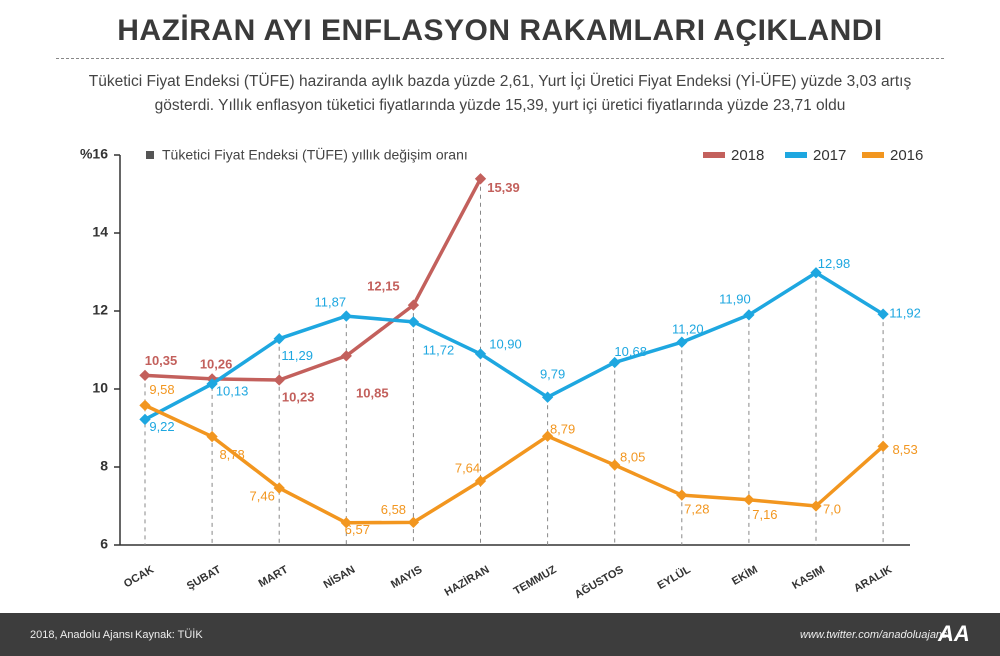 Image resolution: width=1000 pixels, height=656 pixels. What do you see at coordinates (696, 509) in the screenshot?
I see `data-label: 7,28` at bounding box center [696, 509].